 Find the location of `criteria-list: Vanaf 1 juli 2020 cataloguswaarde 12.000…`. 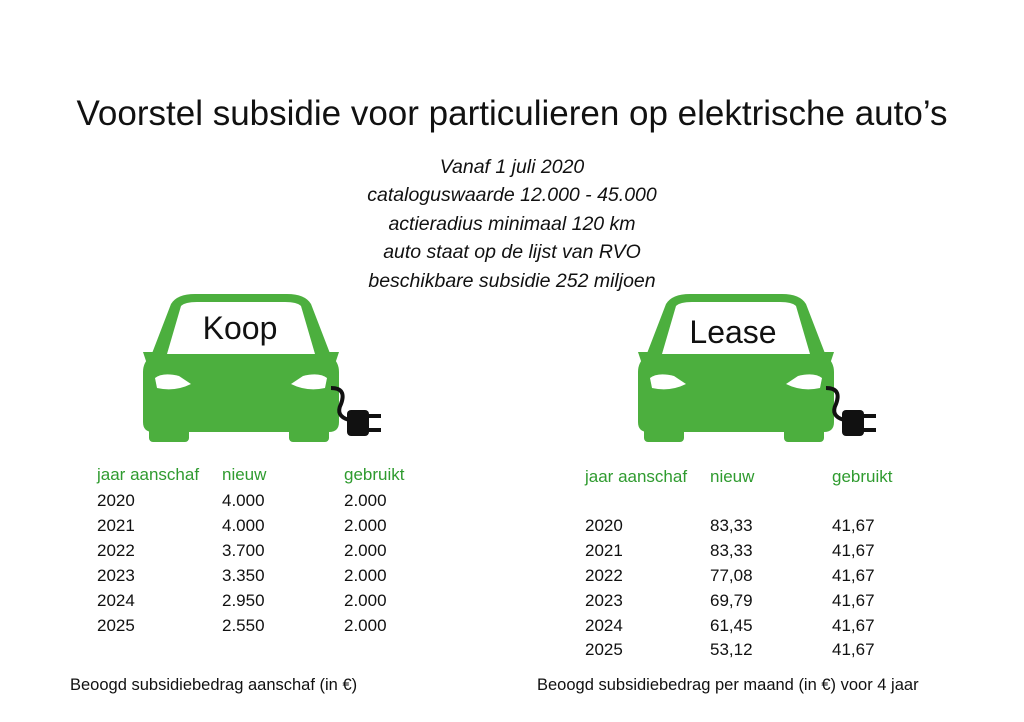

criteria-list: Vanaf 1 juli 2020 cataloguswaarde 12.000… is located at coordinates (512, 224).